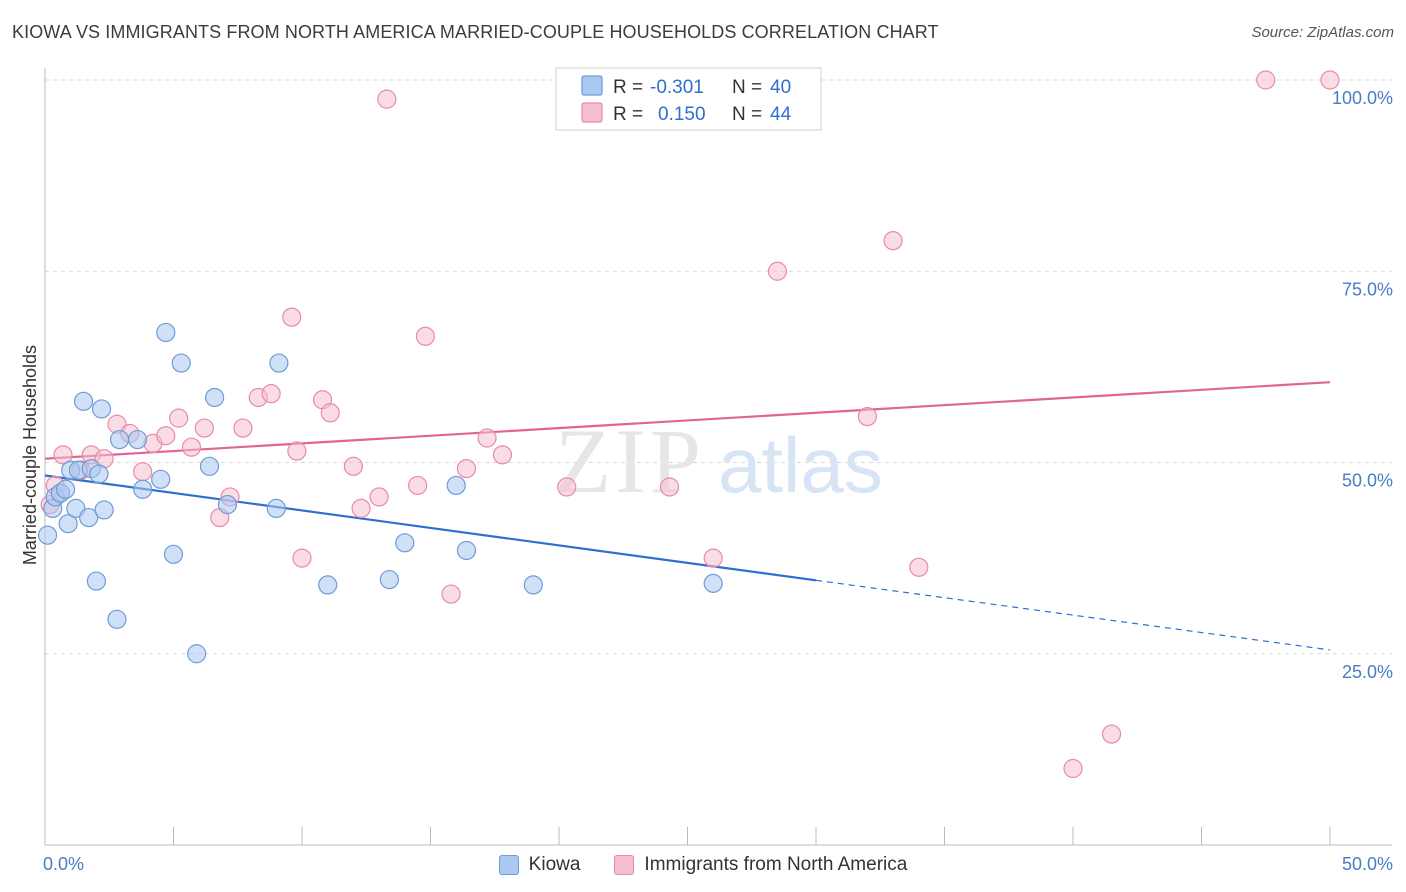  I want to click on immigrants-trend-line, so click(687, 420).